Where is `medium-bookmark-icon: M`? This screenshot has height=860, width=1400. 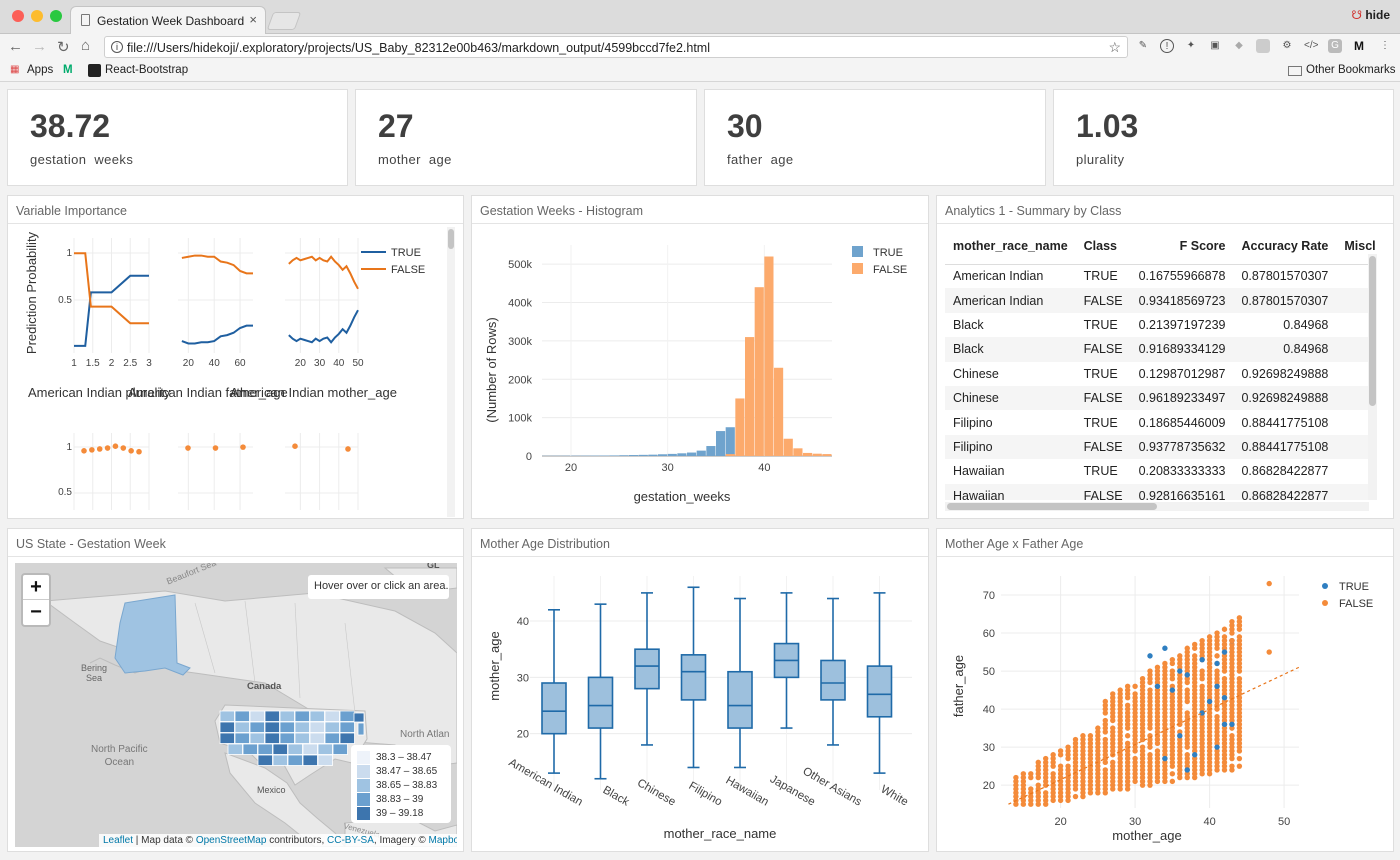
medium-bookmark-icon: M is located at coordinates (68, 70).